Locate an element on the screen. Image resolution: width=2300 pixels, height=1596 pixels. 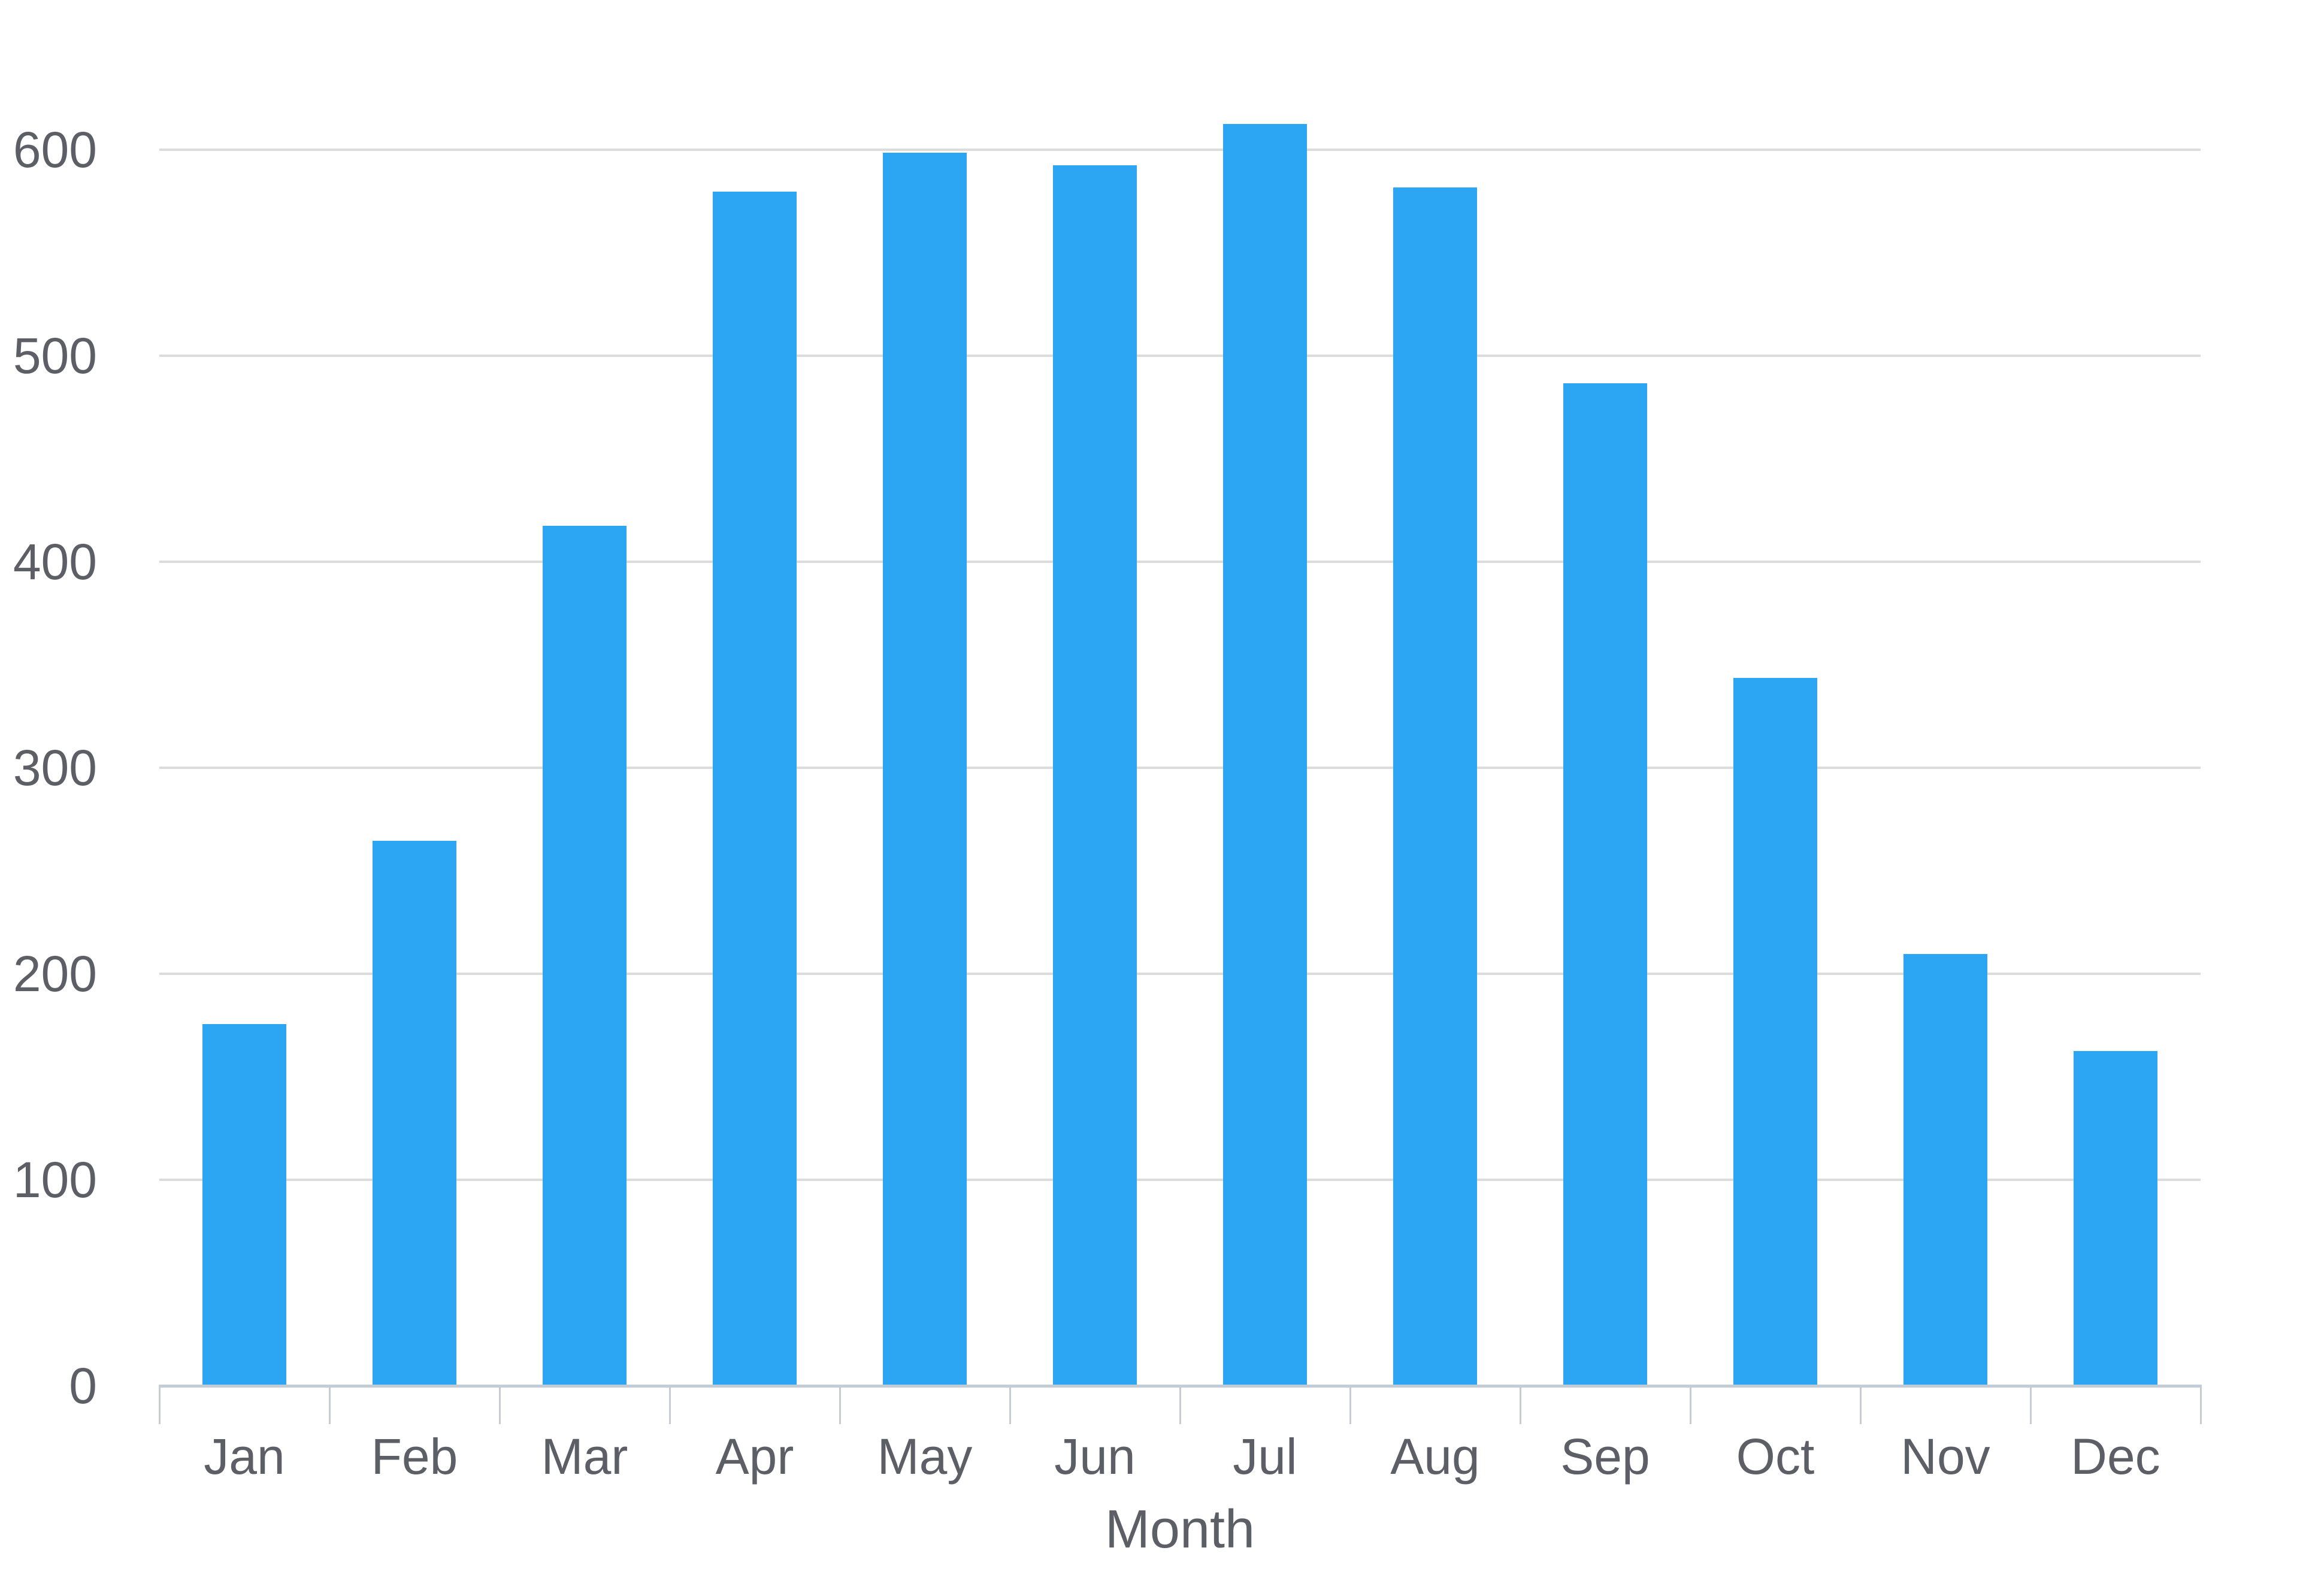
x-axis-tick-label: Sep is located at coordinates (1605, 1456).